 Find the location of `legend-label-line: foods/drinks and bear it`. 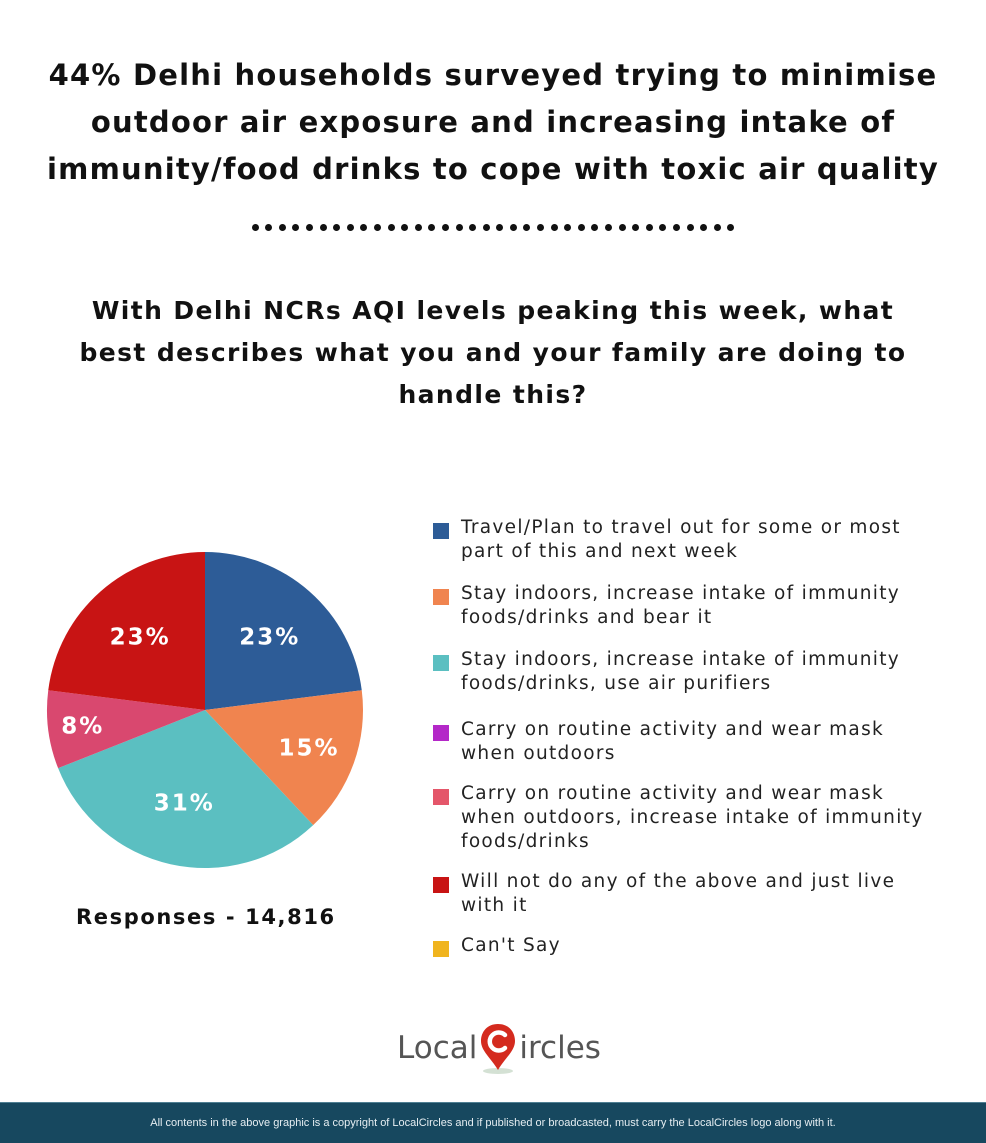

legend-label-line: foods/drinks and bear it is located at coordinates (587, 617).